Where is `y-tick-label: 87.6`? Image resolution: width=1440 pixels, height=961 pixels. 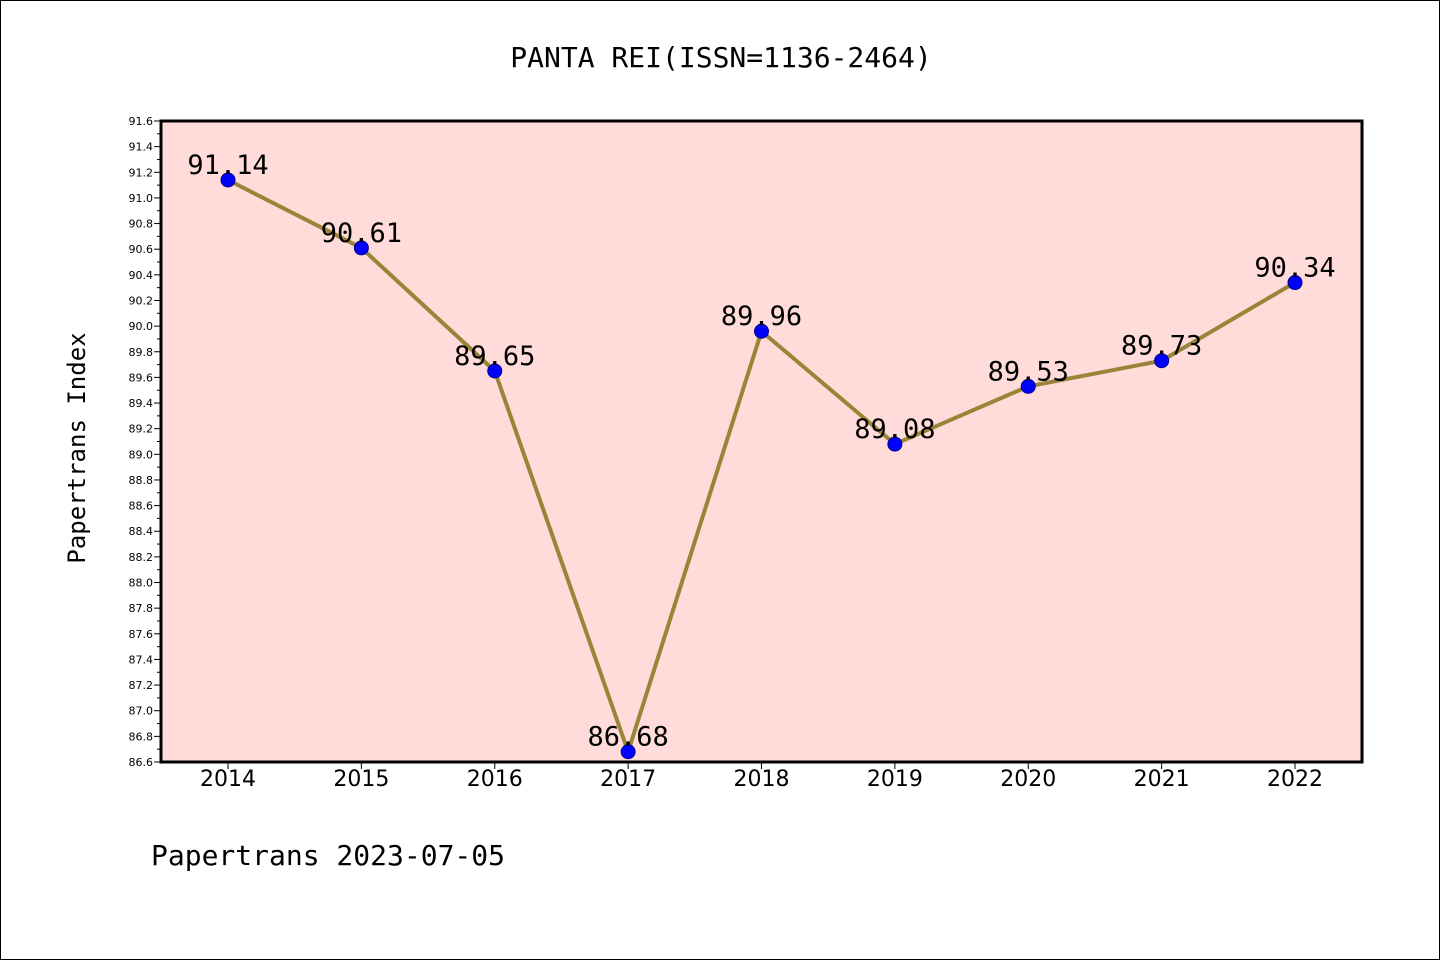 y-tick-label: 87.6 is located at coordinates (141, 634).